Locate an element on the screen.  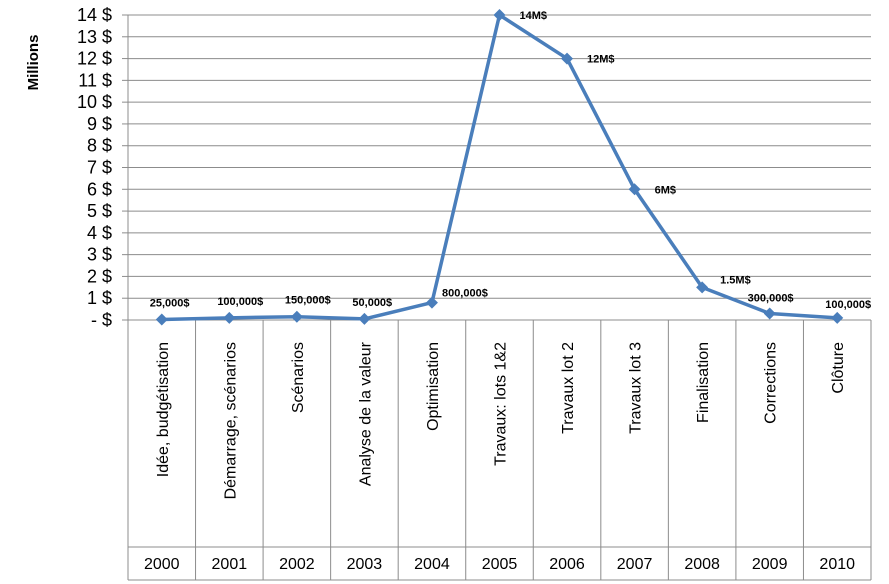
data-label: 14M$ is located at coordinates (534, 16).